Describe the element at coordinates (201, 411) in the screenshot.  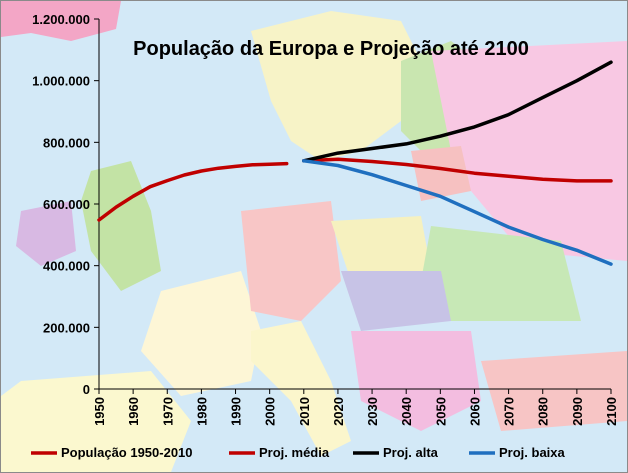
I see `x-tick-label: 1980` at that location.